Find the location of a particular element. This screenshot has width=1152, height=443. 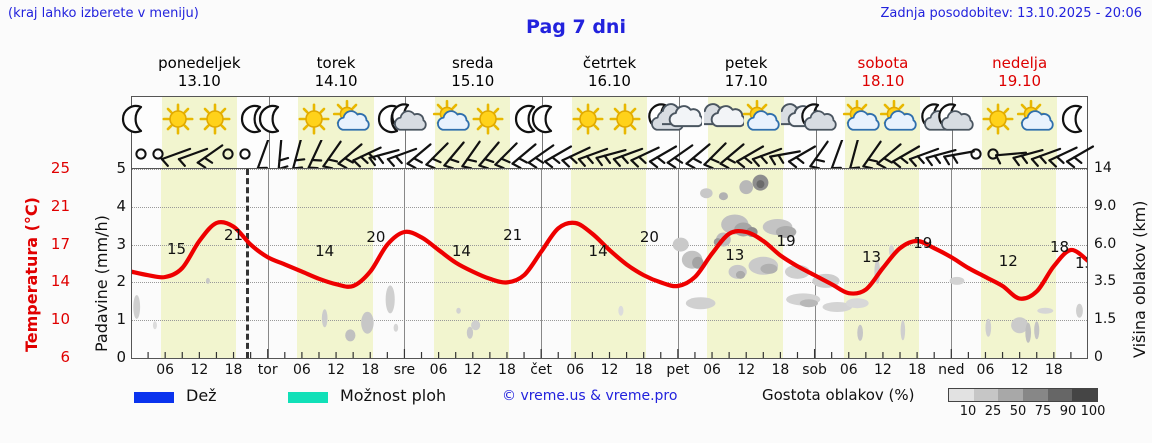

page-title: Pag 7 dni is located at coordinates (576, 27).